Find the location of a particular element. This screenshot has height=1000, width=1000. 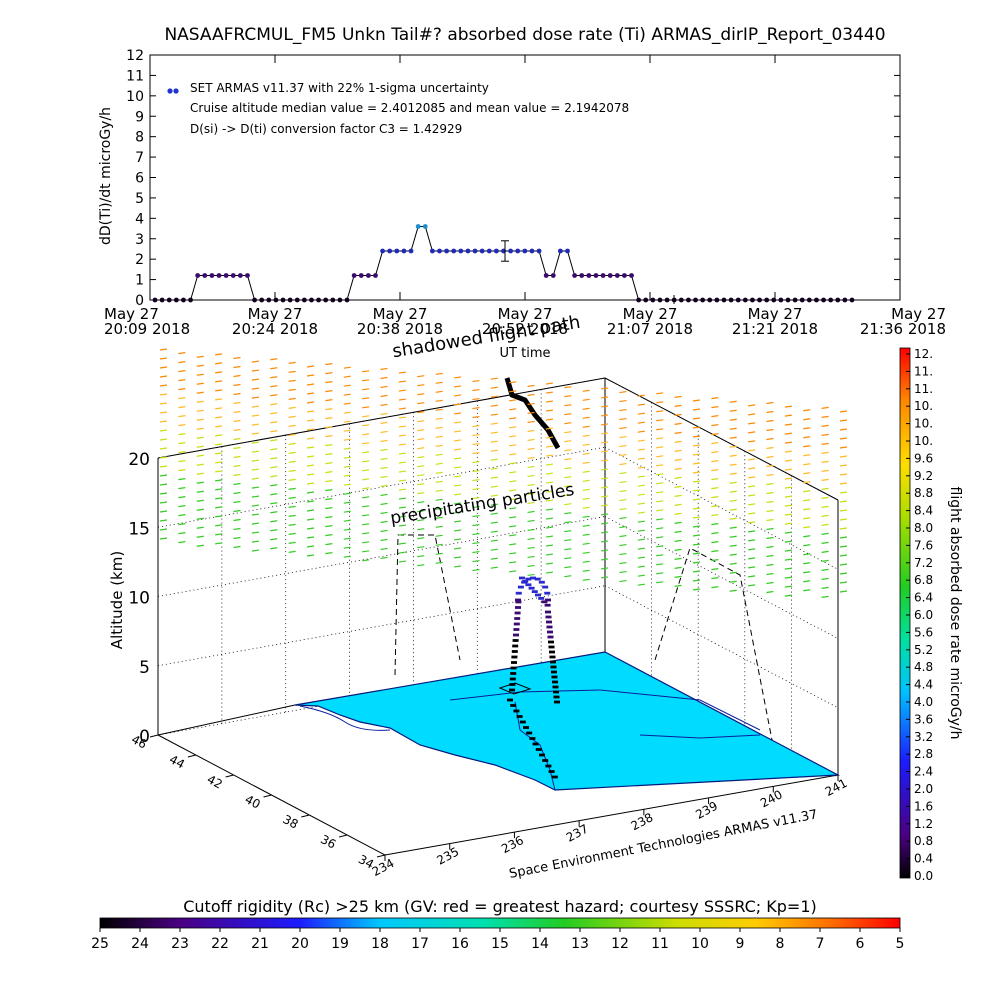

altitude-gridline is located at coordinates (381, 626).